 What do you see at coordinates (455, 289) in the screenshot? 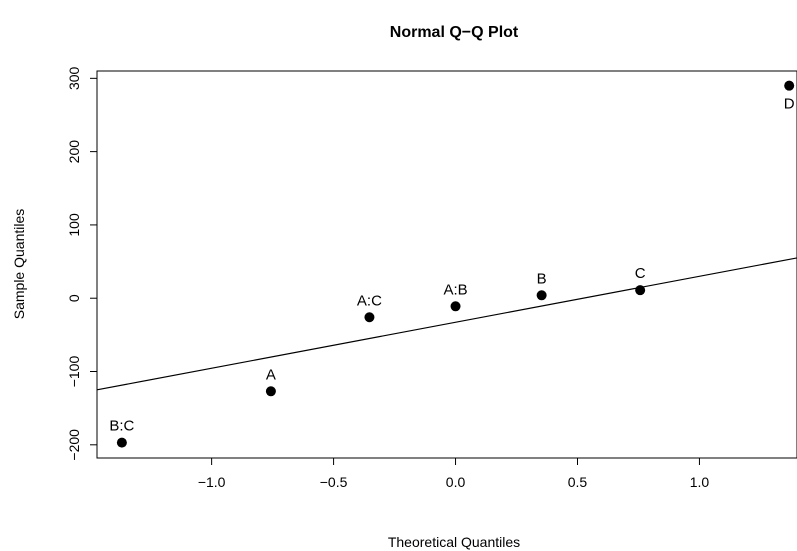
I see `point-label: A:B` at bounding box center [455, 289].